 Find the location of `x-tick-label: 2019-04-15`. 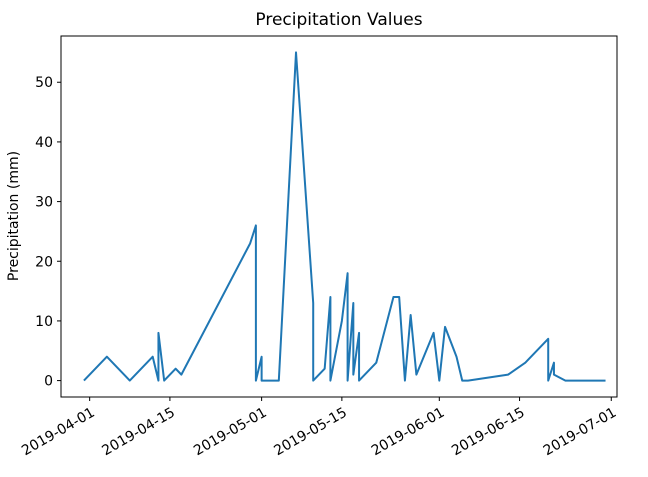

x-tick-label: 2019-04-15 is located at coordinates (138, 432).